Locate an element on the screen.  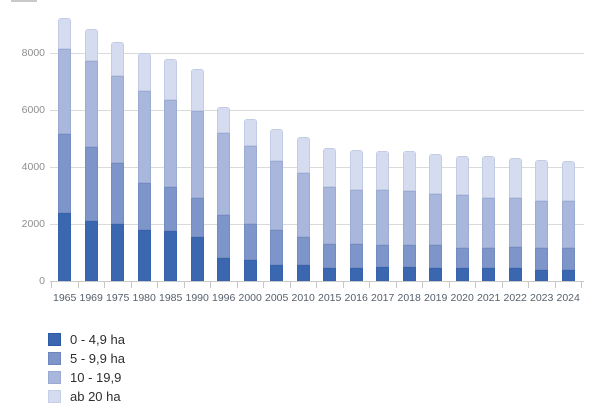
bar-segment-2021-size-ab-20-ha is located at coordinates (489, 177).